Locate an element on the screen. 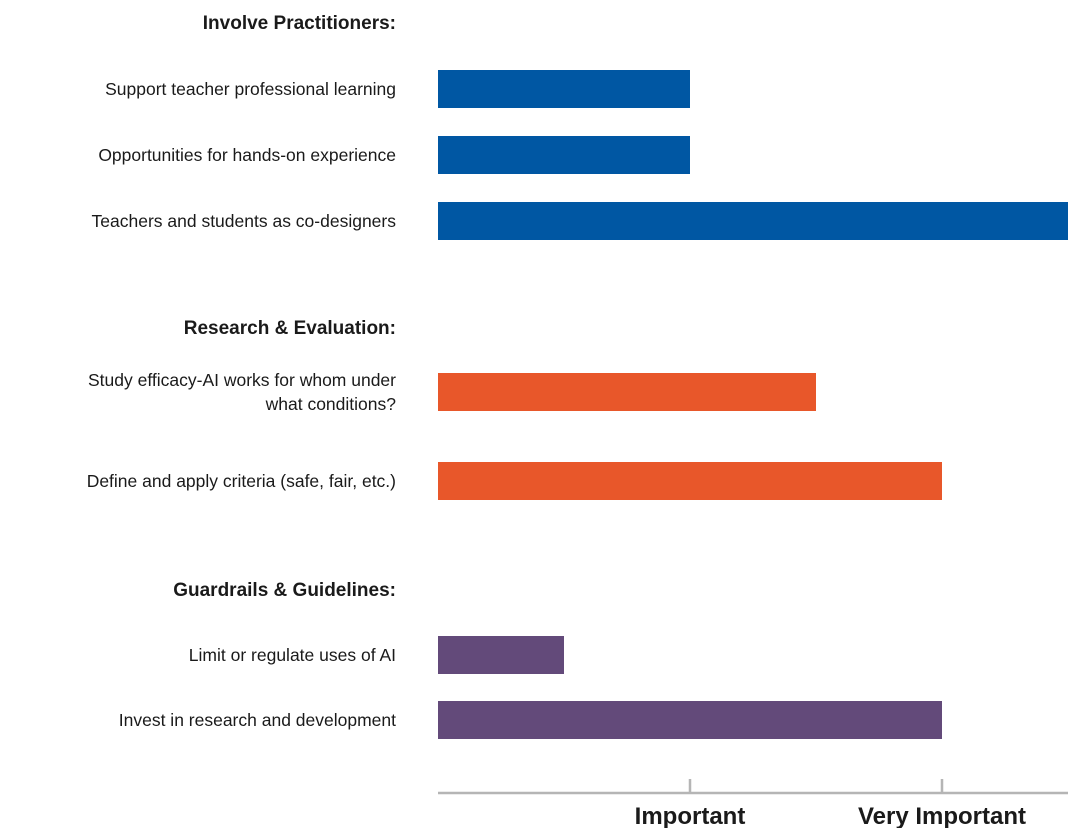  x-tick-label: Important is located at coordinates (690, 815).